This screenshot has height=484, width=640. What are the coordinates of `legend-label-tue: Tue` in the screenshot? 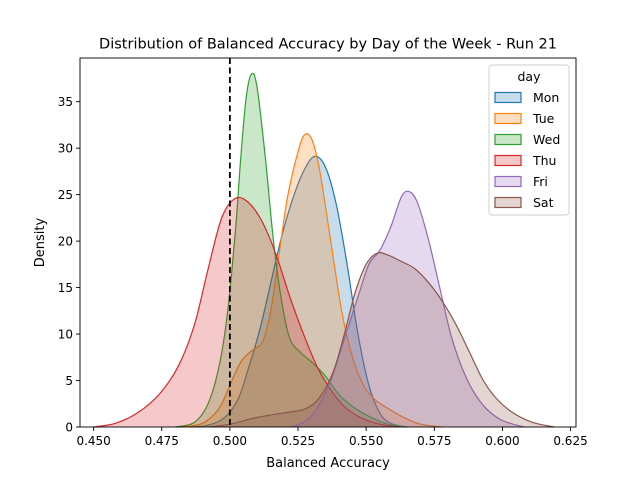 It's located at (543, 118).